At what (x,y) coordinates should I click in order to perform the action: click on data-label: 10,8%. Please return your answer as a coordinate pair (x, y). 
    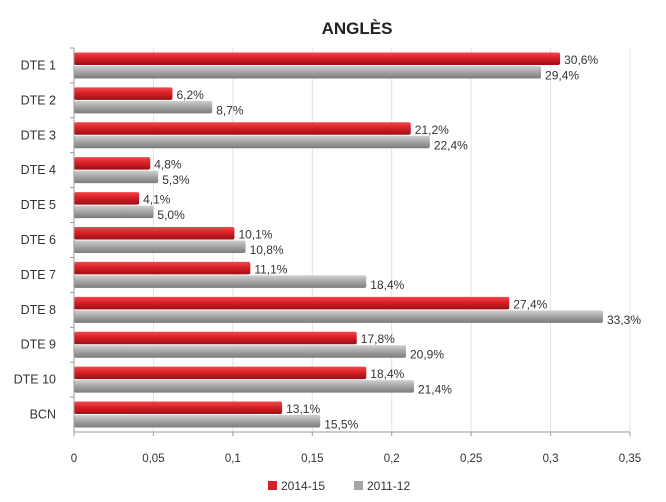
    Looking at the image, I should click on (267, 250).